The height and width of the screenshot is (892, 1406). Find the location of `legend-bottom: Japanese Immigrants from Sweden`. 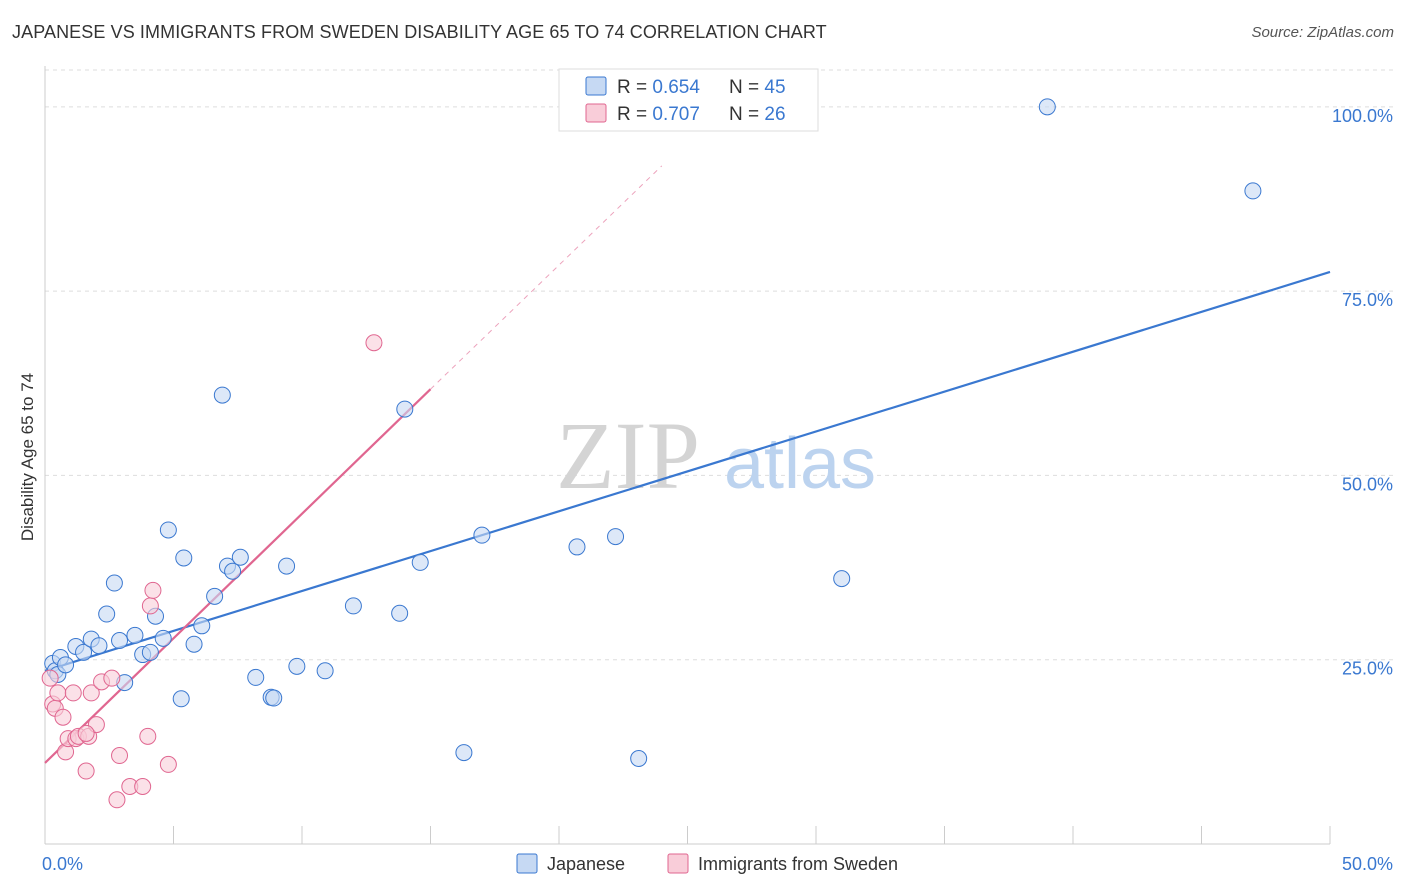

legend-bottom: Japanese Immigrants from Sweden is located at coordinates (707, 863).